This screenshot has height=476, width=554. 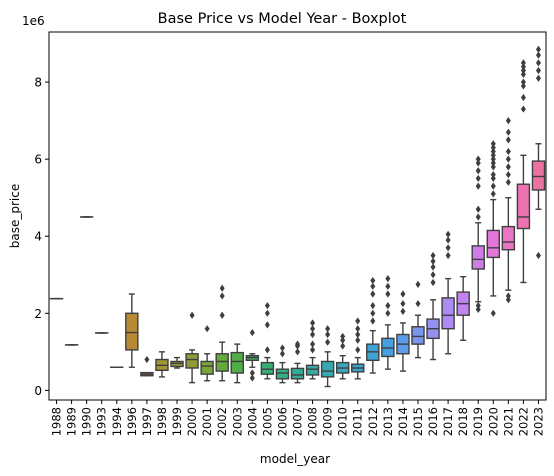 I want to click on x-tick-label: 2008, so click(x=313, y=421).